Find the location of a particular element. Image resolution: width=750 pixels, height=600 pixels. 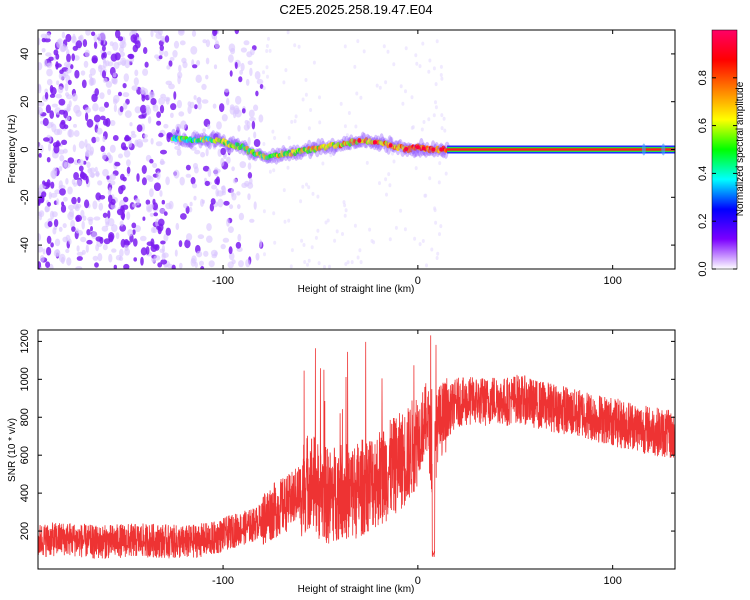

spectrogram-ytick-label: 40 is located at coordinates (25, 54).